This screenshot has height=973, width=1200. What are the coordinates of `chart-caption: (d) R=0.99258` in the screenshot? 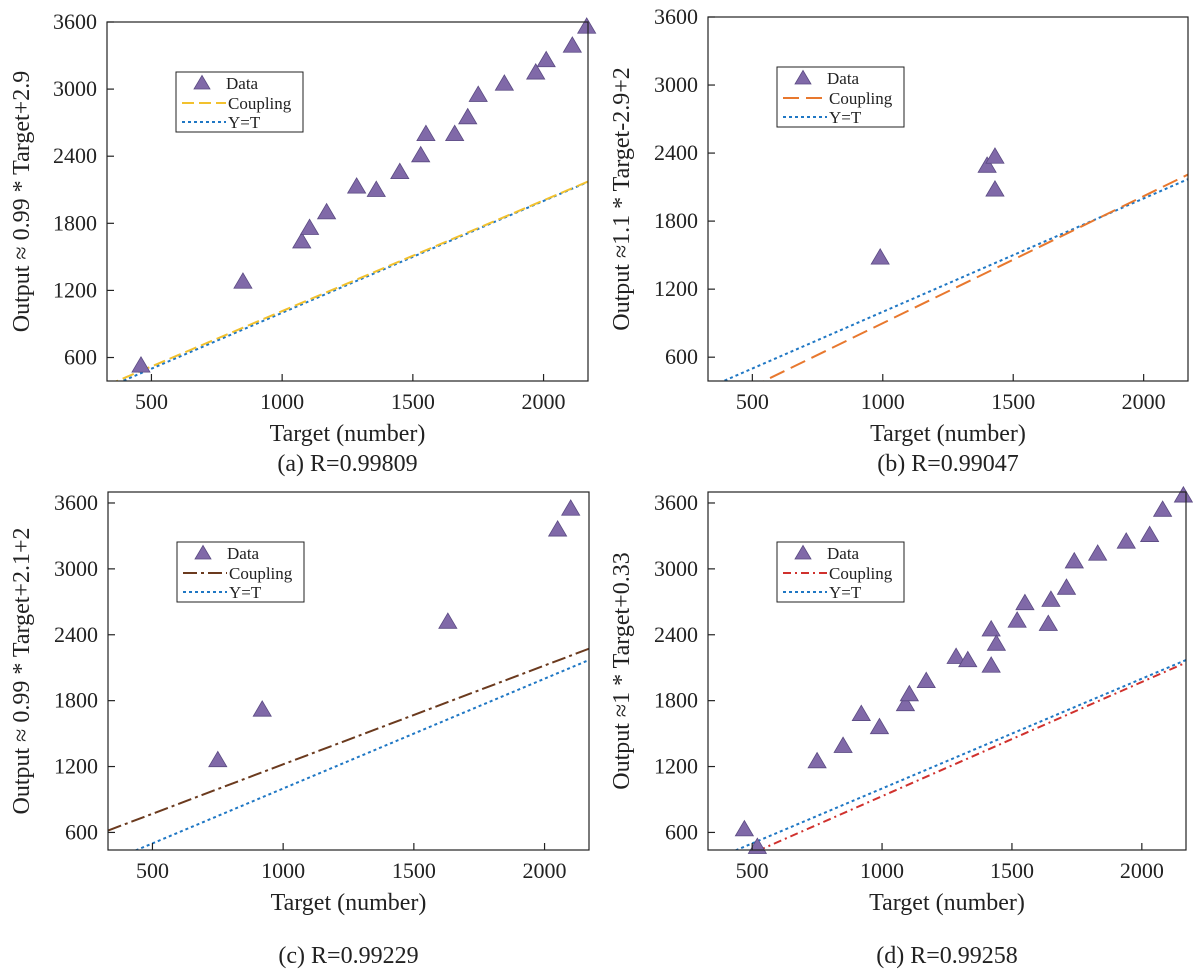 It's located at (947, 956).